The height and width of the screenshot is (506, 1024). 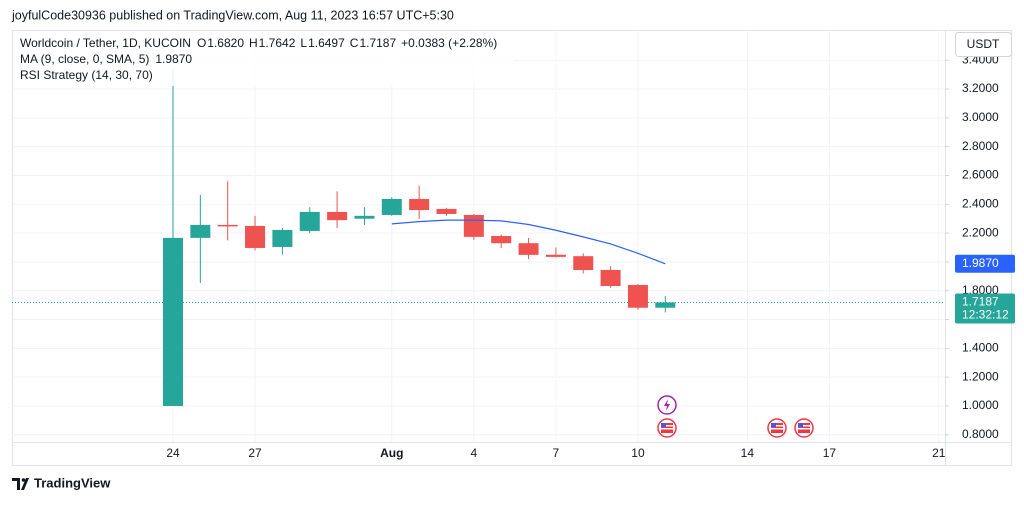 What do you see at coordinates (528, 242) in the screenshot?
I see `ma-line` at bounding box center [528, 242].